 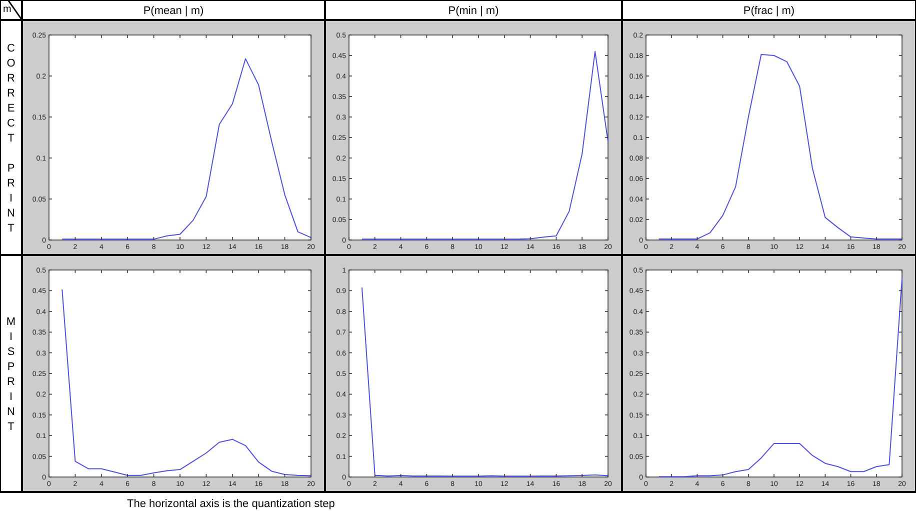 What do you see at coordinates (11, 138) in the screenshot?
I see `text: CORRECT PRINT` at bounding box center [11, 138].